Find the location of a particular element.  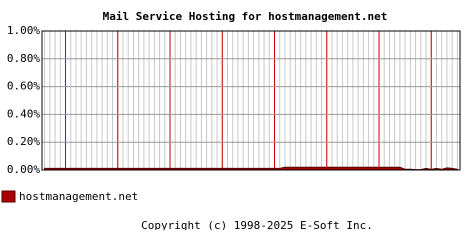

legend-label: hostmanagement.net is located at coordinates (78, 196).